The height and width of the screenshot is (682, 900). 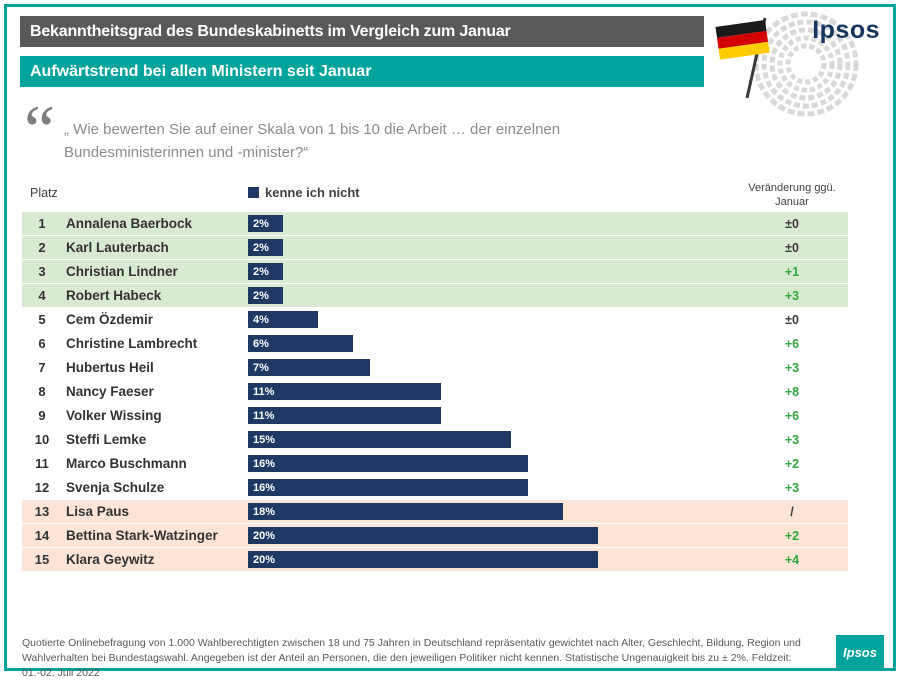 I want to click on table-row: 11 Marco Buschmann 16% +2, so click(x=435, y=464).